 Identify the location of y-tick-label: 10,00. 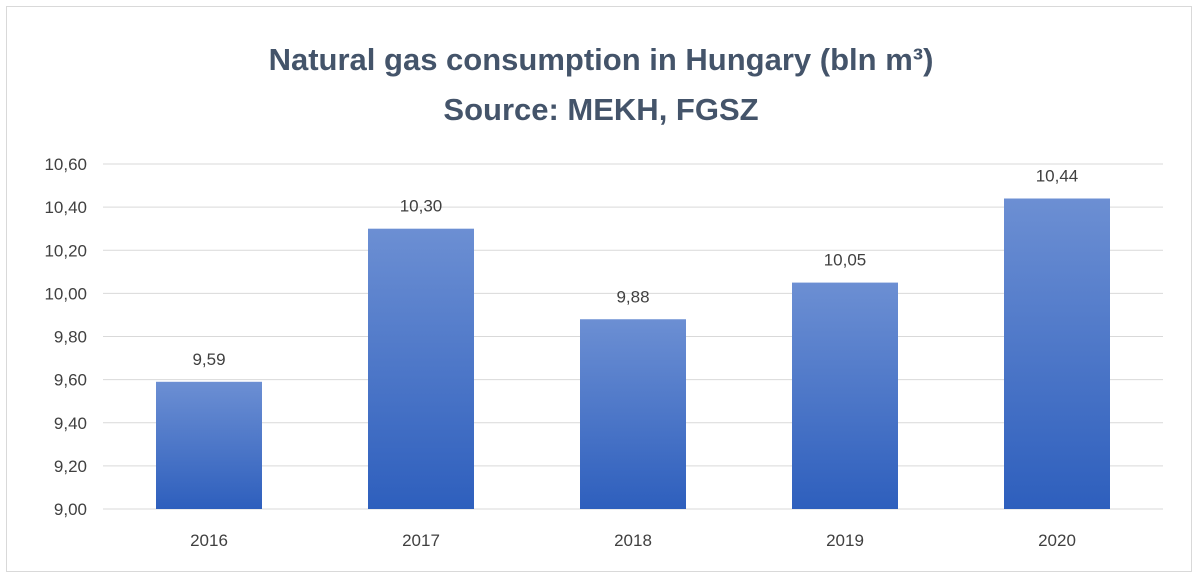
(65, 293).